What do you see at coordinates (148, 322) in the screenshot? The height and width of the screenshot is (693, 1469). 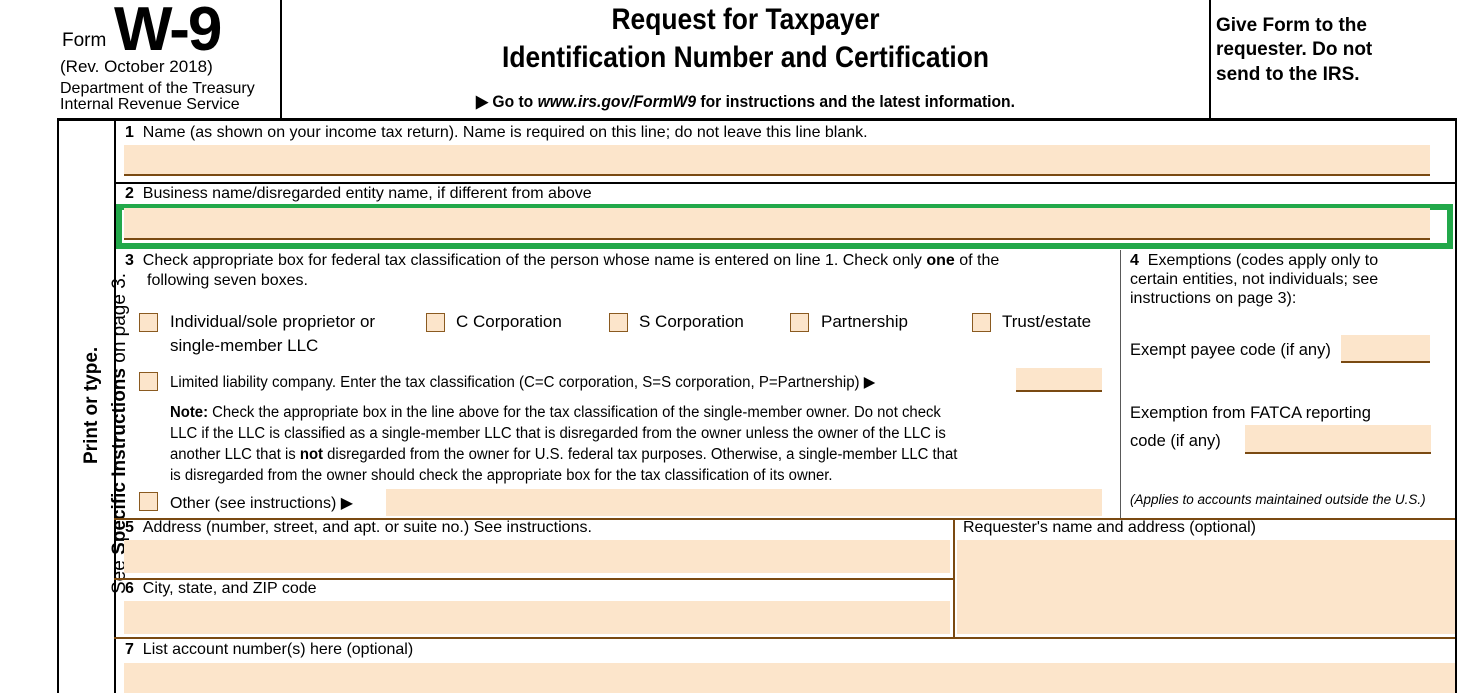 I see `checkbox-individual-sole-proprietor` at bounding box center [148, 322].